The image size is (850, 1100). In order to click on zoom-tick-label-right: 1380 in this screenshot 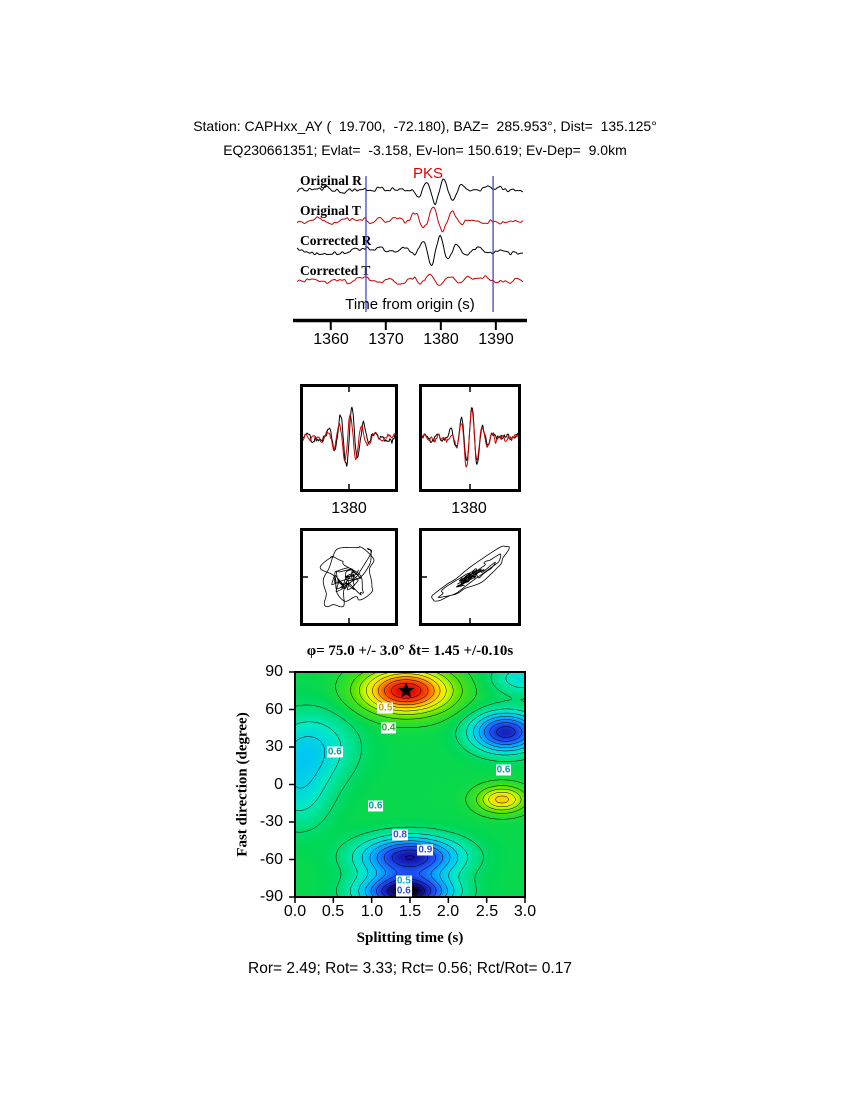, I will do `click(469, 508)`.